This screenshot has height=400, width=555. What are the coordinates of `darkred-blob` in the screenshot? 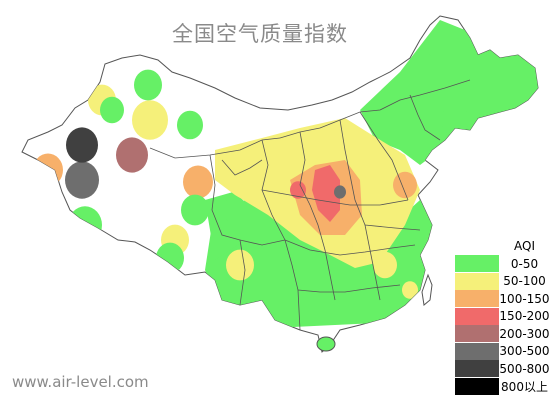 It's located at (132, 155).